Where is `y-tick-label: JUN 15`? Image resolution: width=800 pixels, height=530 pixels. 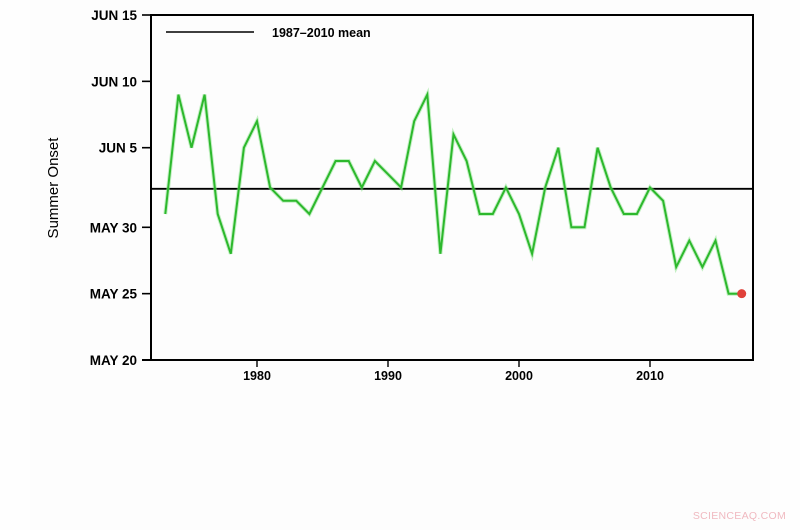 y-tick-label: JUN 15 is located at coordinates (114, 15).